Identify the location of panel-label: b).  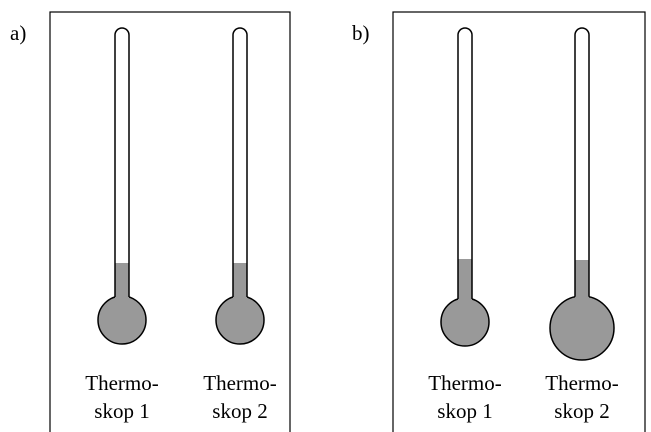
(361, 33).